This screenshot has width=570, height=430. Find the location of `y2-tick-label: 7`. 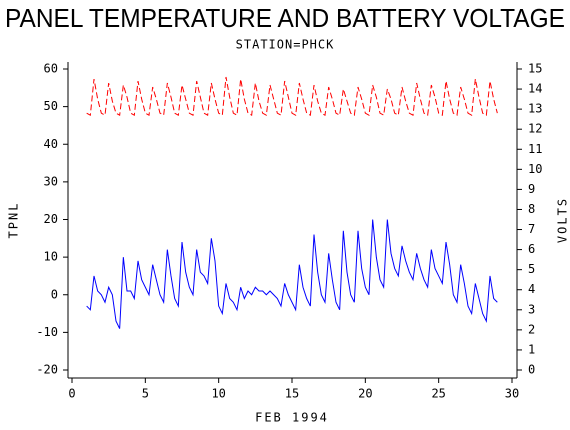

y2-tick-label: 7 is located at coordinates (531, 229).